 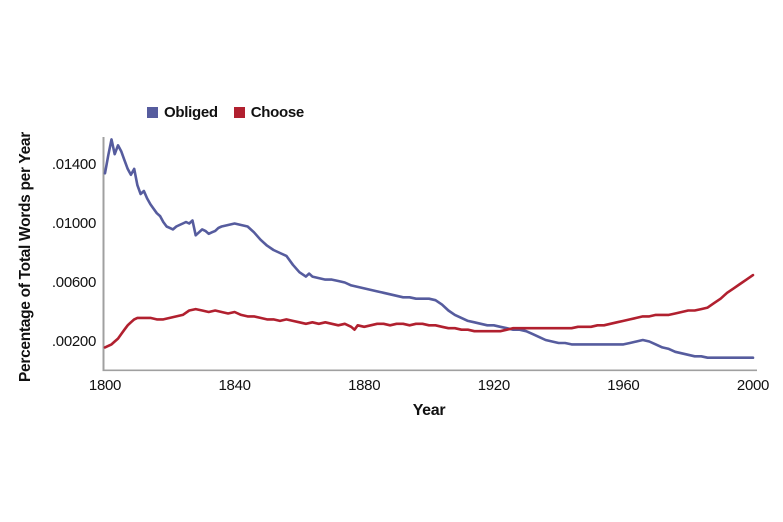 I want to click on x-tick-label-1800: 1800, so click(x=105, y=385).